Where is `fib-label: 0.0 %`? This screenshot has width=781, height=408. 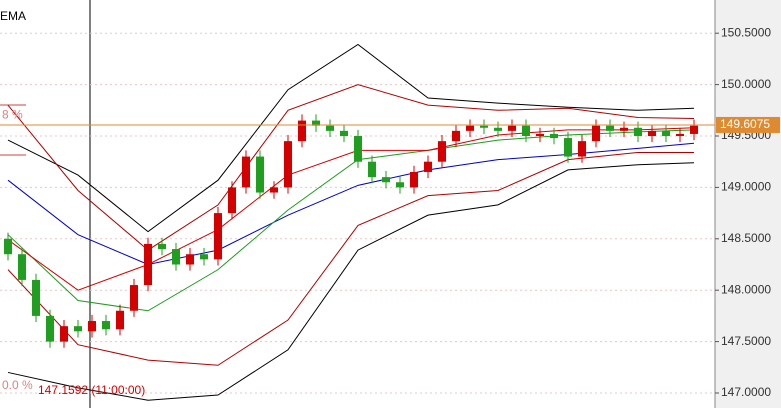 fib-label: 0.0 % is located at coordinates (17, 385).